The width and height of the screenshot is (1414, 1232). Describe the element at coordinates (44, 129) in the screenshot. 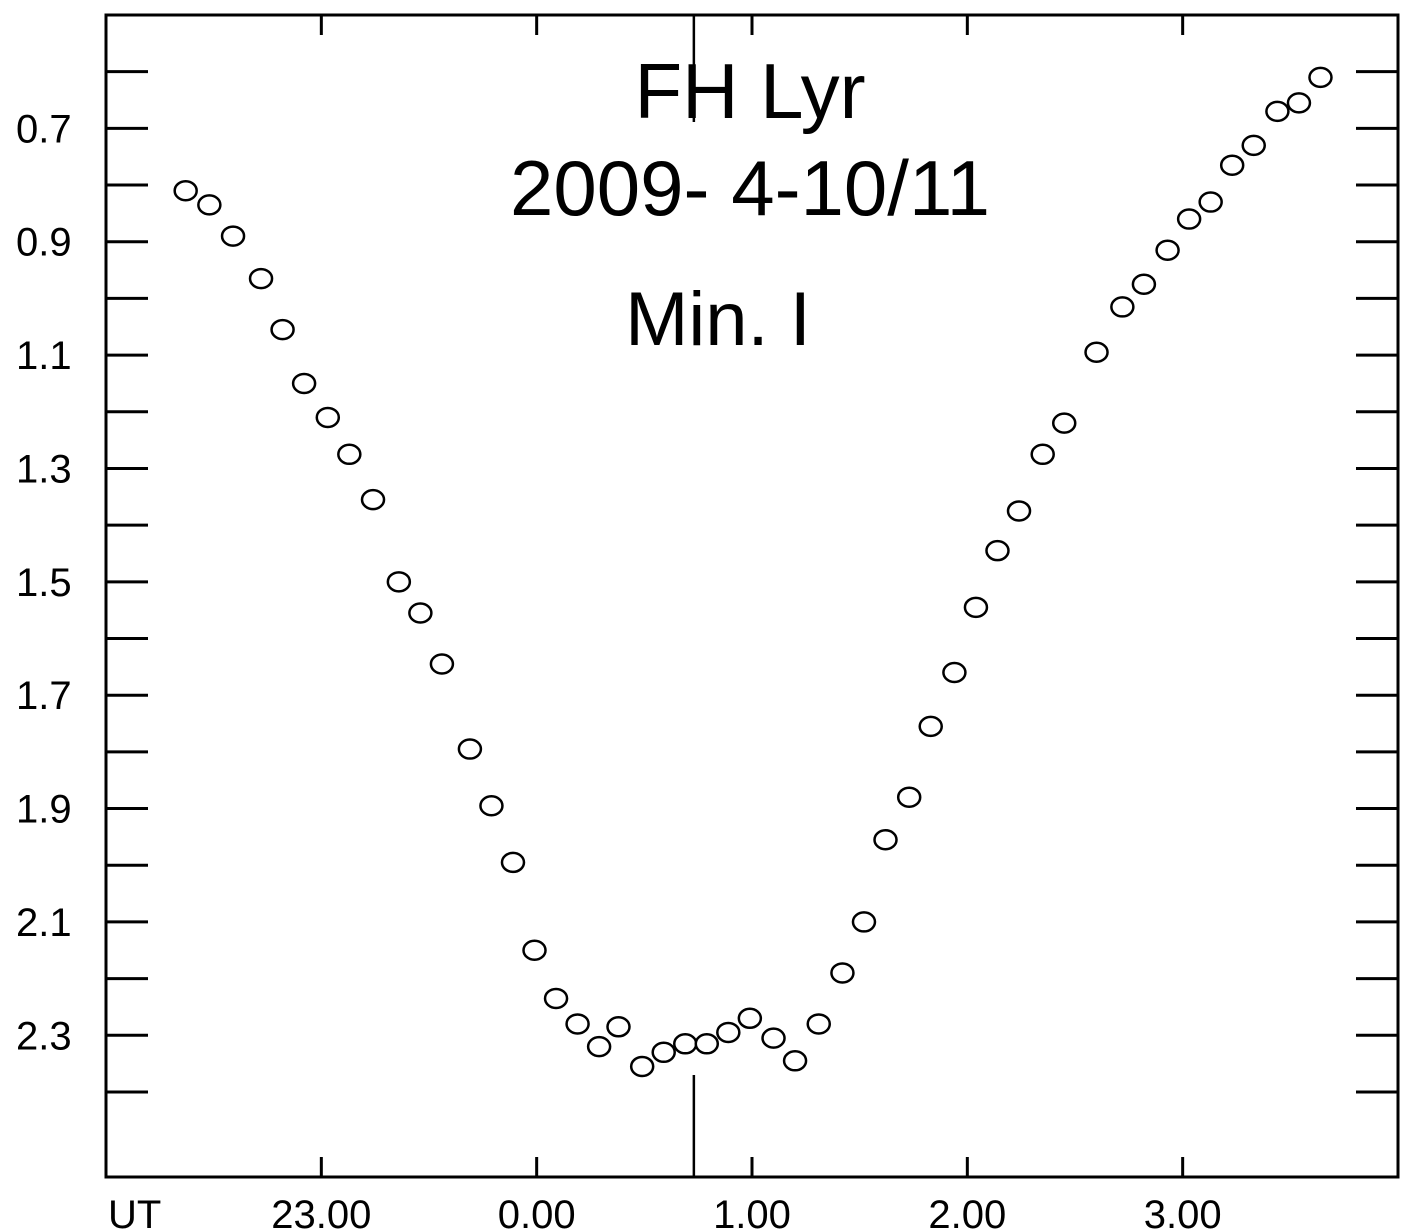

I see `y-tick-label: 0.7` at that location.